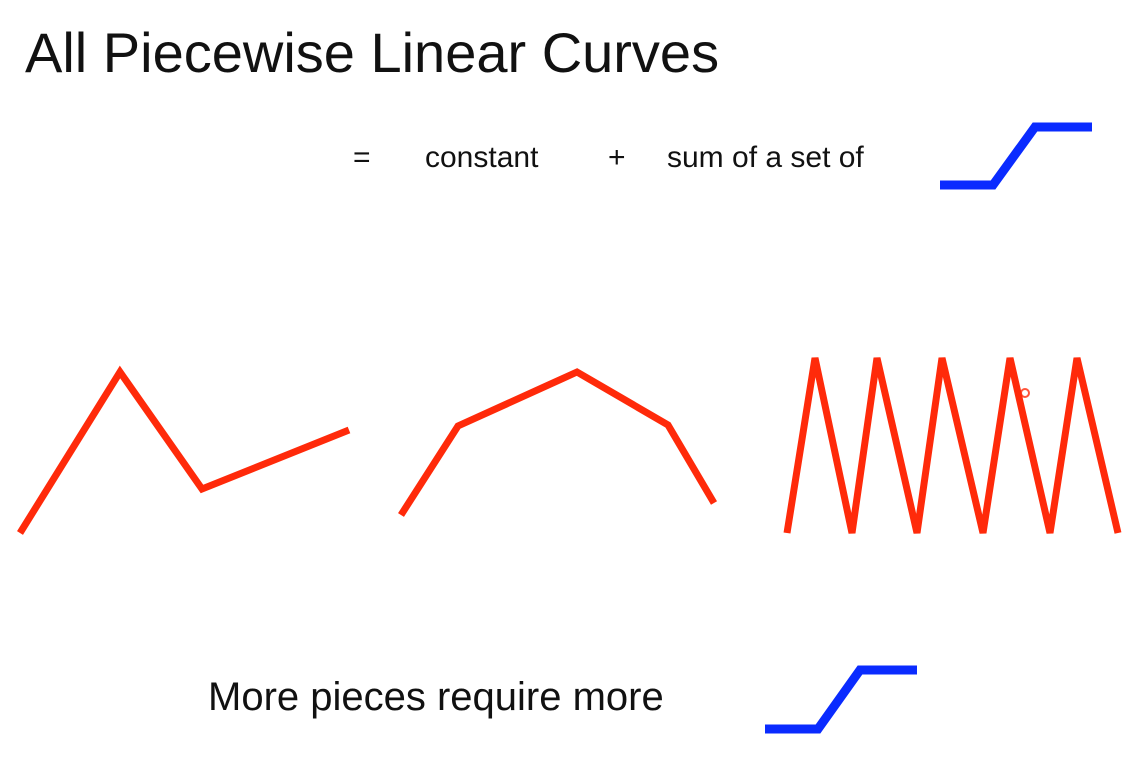 The image size is (1132, 778). What do you see at coordinates (362, 157) in the screenshot?
I see `equals-sign: =` at bounding box center [362, 157].